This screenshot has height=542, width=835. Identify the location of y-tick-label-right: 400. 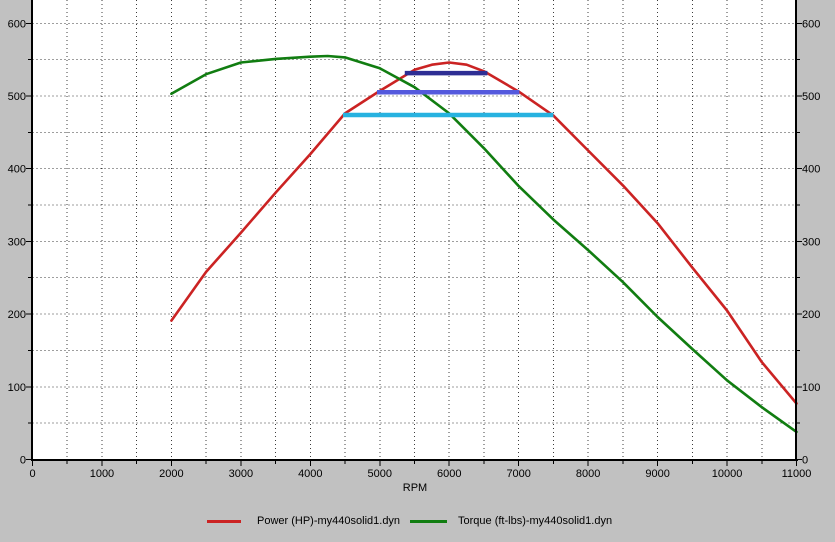
(811, 170).